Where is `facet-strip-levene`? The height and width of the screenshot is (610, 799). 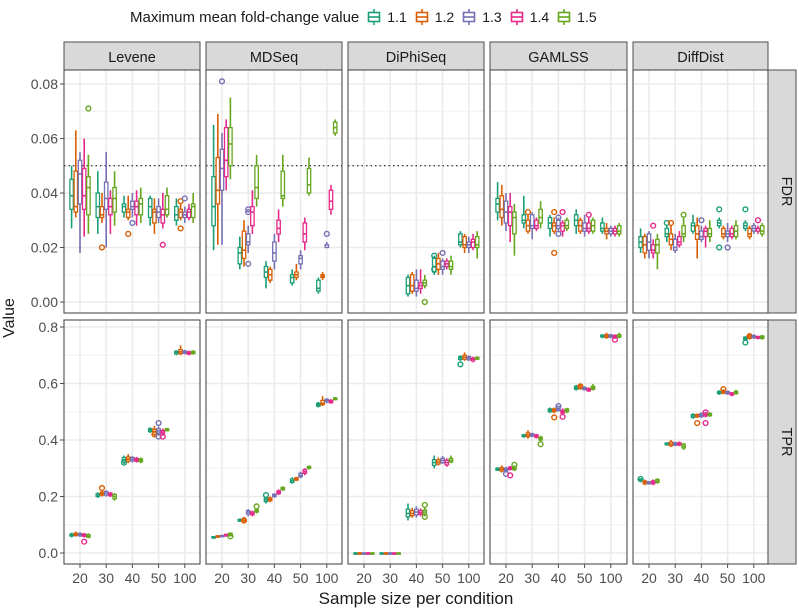
facet-strip-levene is located at coordinates (132, 56).